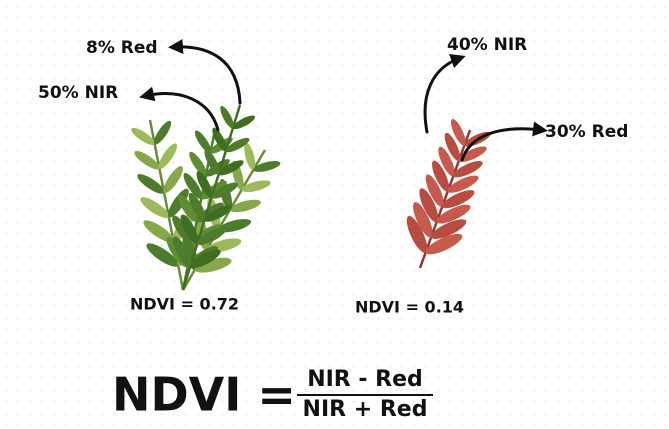  Describe the element at coordinates (409, 307) in the screenshot. I see `ndvi-label: NDVI = 0.14` at that location.